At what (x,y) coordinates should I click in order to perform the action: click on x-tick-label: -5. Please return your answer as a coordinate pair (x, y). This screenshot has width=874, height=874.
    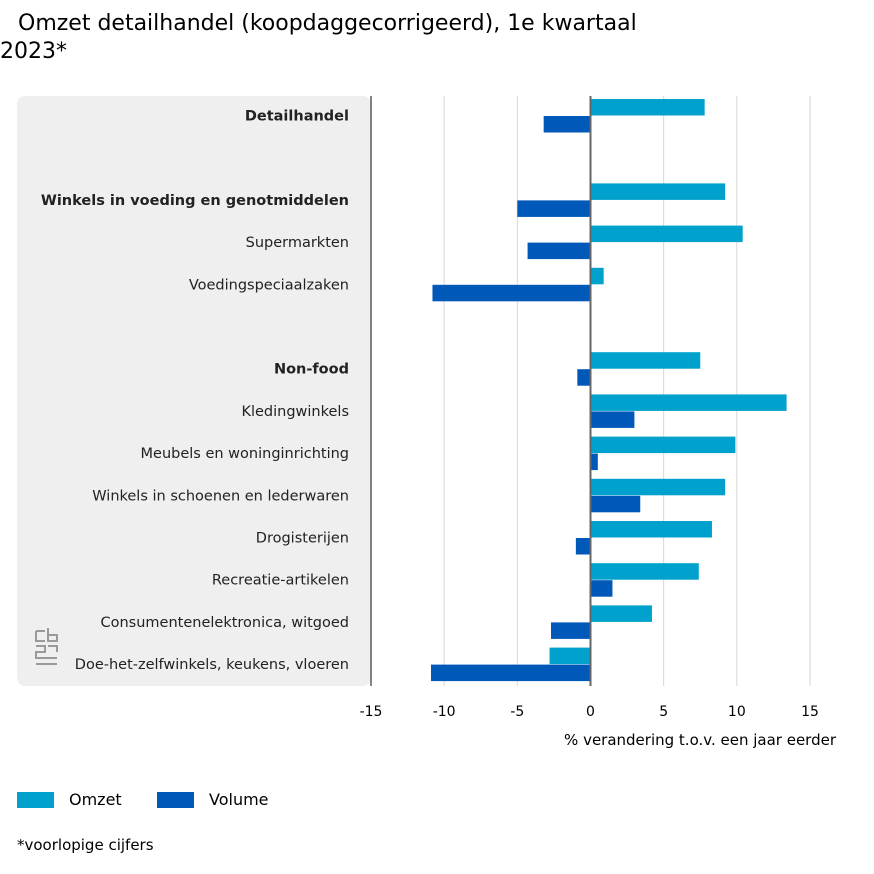
    Looking at the image, I should click on (517, 712).